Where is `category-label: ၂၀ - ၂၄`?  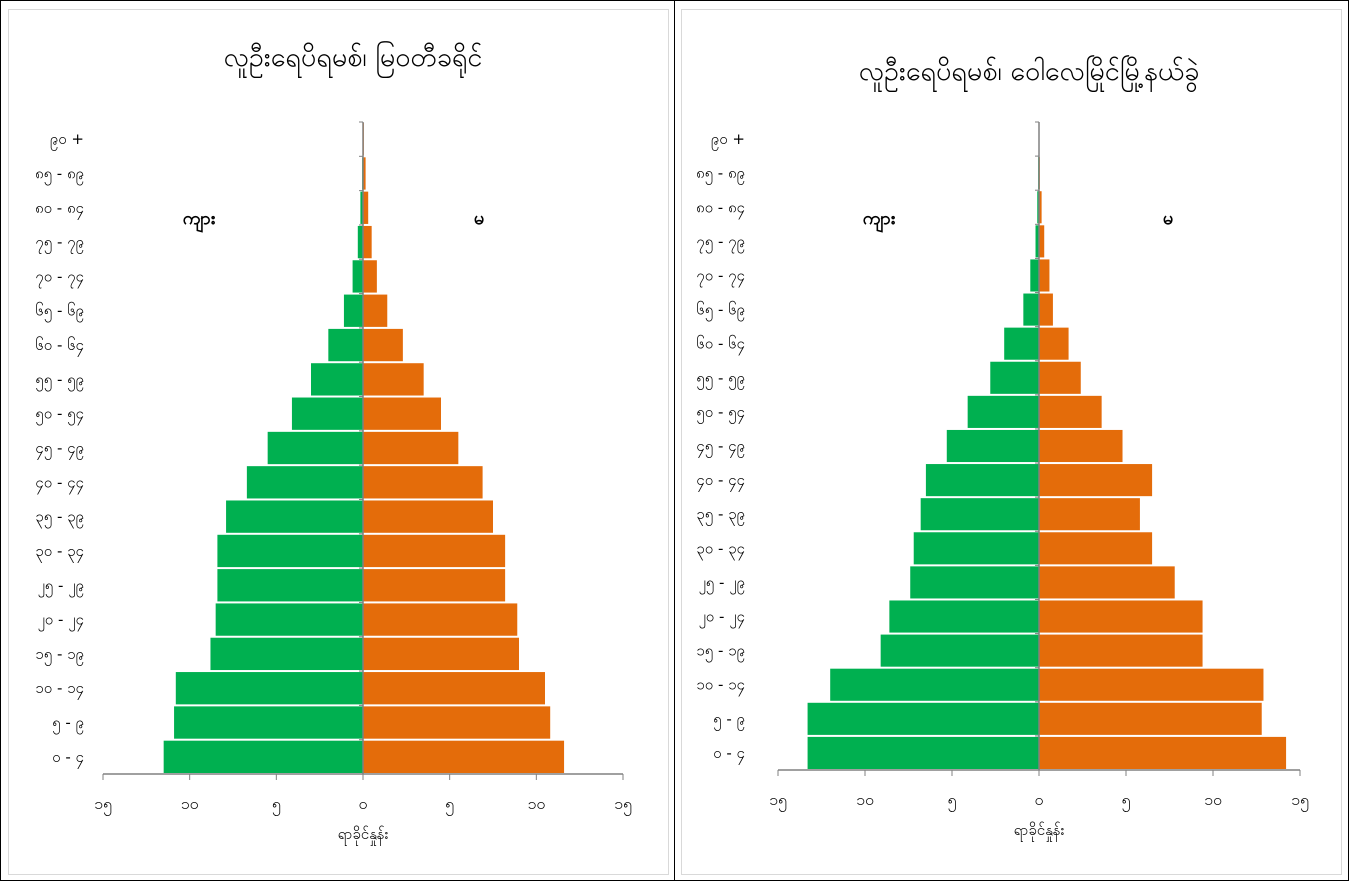
category-label: ၂၀ - ၂၄ is located at coordinates (721, 618).